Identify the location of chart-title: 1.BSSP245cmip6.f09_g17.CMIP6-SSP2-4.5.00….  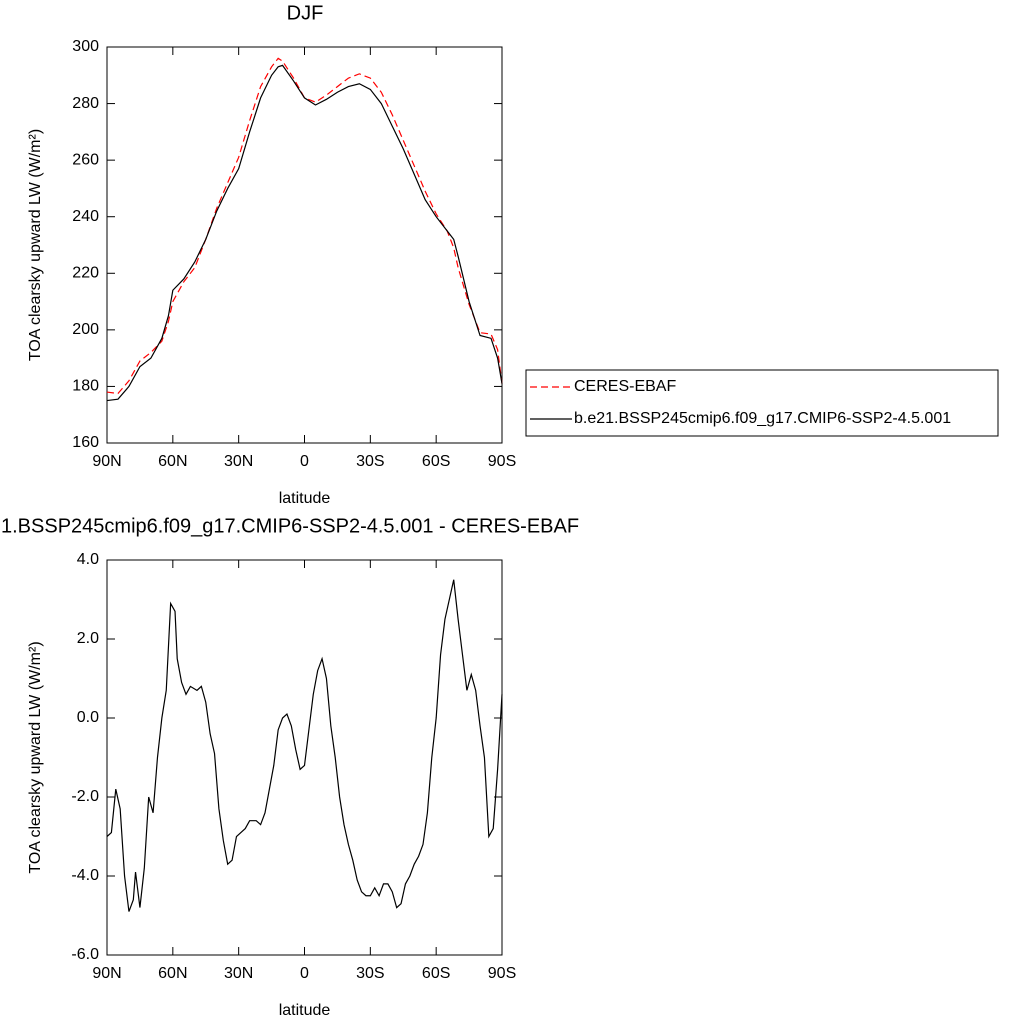
(290, 526).